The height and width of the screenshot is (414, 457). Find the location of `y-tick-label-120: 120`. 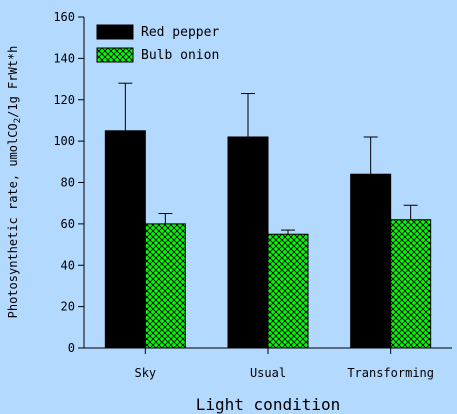

y-tick-label-120: 120 is located at coordinates (64, 100).